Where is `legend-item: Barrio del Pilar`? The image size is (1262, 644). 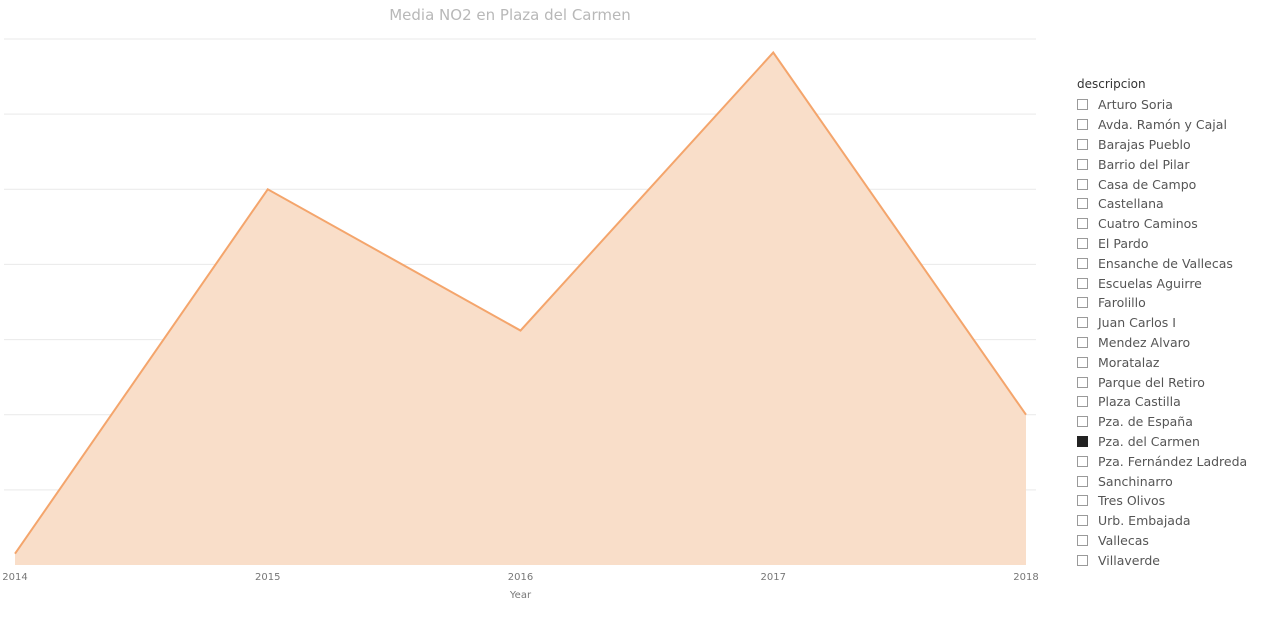 legend-item: Barrio del Pilar is located at coordinates (1167, 164).